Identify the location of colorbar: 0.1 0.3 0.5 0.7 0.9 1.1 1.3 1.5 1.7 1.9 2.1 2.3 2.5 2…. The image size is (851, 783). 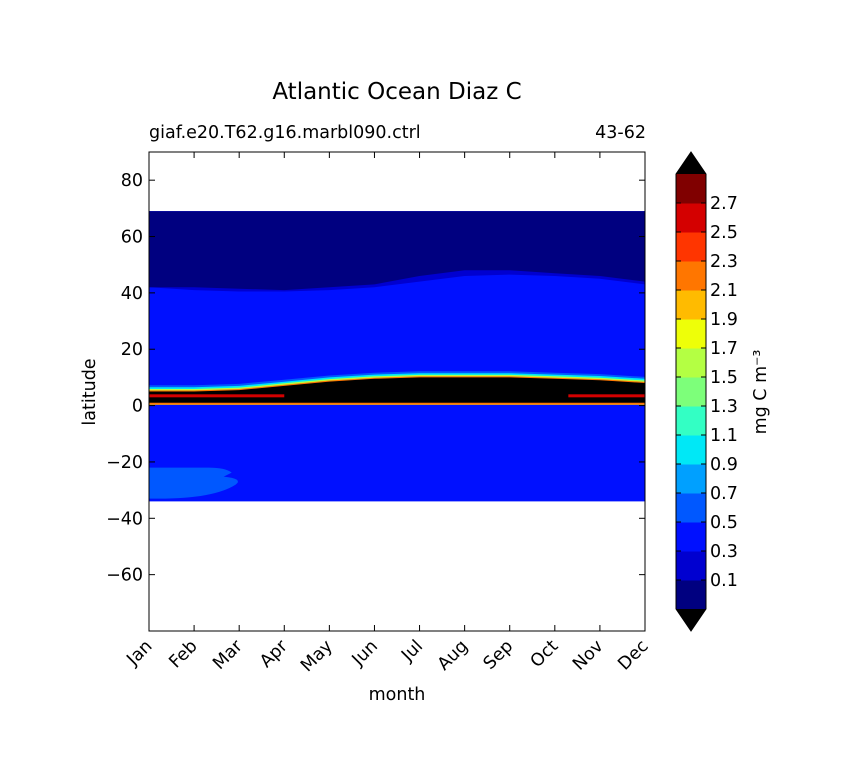
(706, 391).